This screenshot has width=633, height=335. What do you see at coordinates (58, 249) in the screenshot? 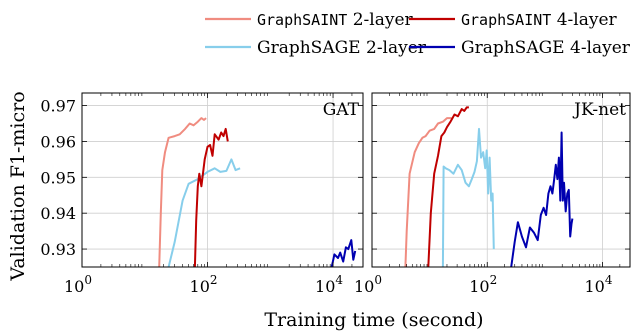
I see `y-tick-label-0: 0.93` at bounding box center [58, 249].